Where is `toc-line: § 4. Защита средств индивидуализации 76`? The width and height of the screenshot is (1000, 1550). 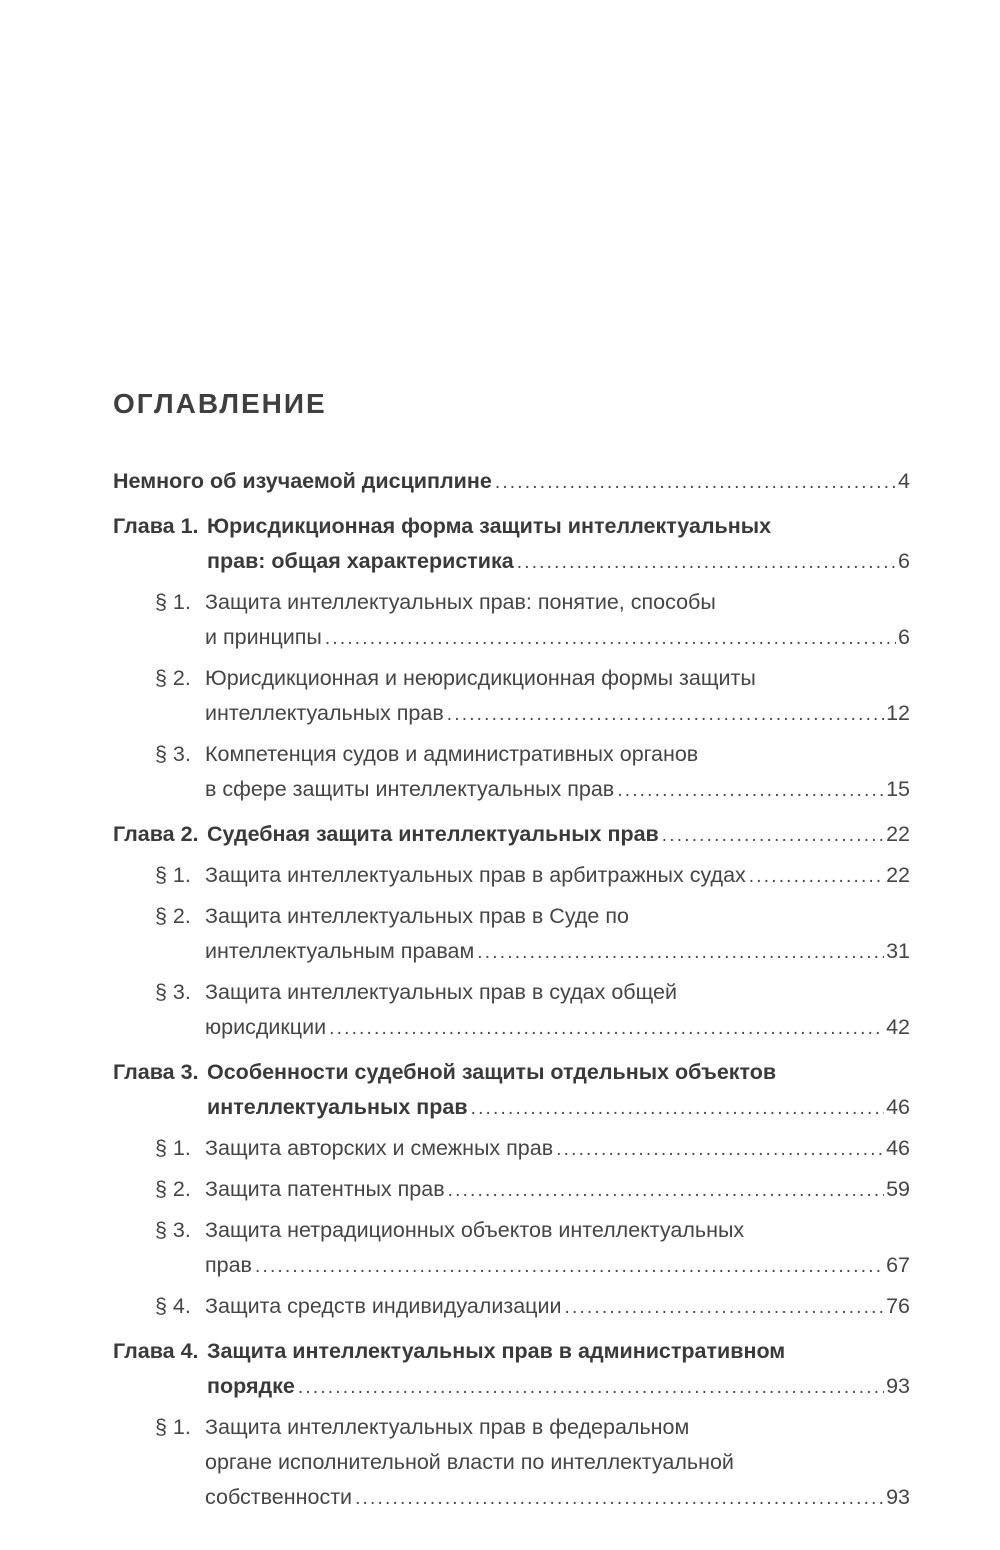
toc-line: § 4. Защита средств индивидуализации 76 is located at coordinates (511, 1307).